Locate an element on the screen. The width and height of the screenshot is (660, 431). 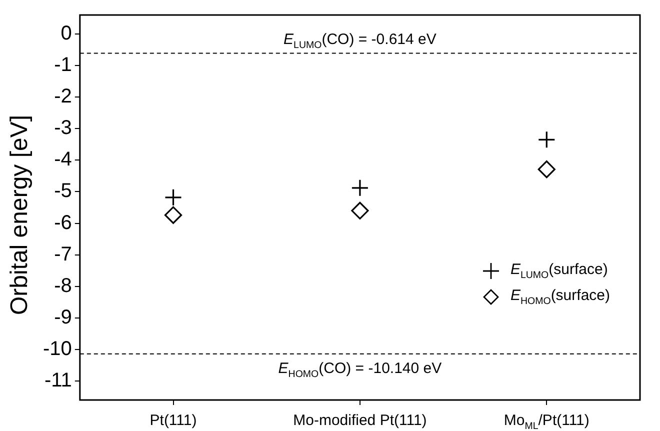
y-tick-label: -9 is located at coordinates (63, 317).